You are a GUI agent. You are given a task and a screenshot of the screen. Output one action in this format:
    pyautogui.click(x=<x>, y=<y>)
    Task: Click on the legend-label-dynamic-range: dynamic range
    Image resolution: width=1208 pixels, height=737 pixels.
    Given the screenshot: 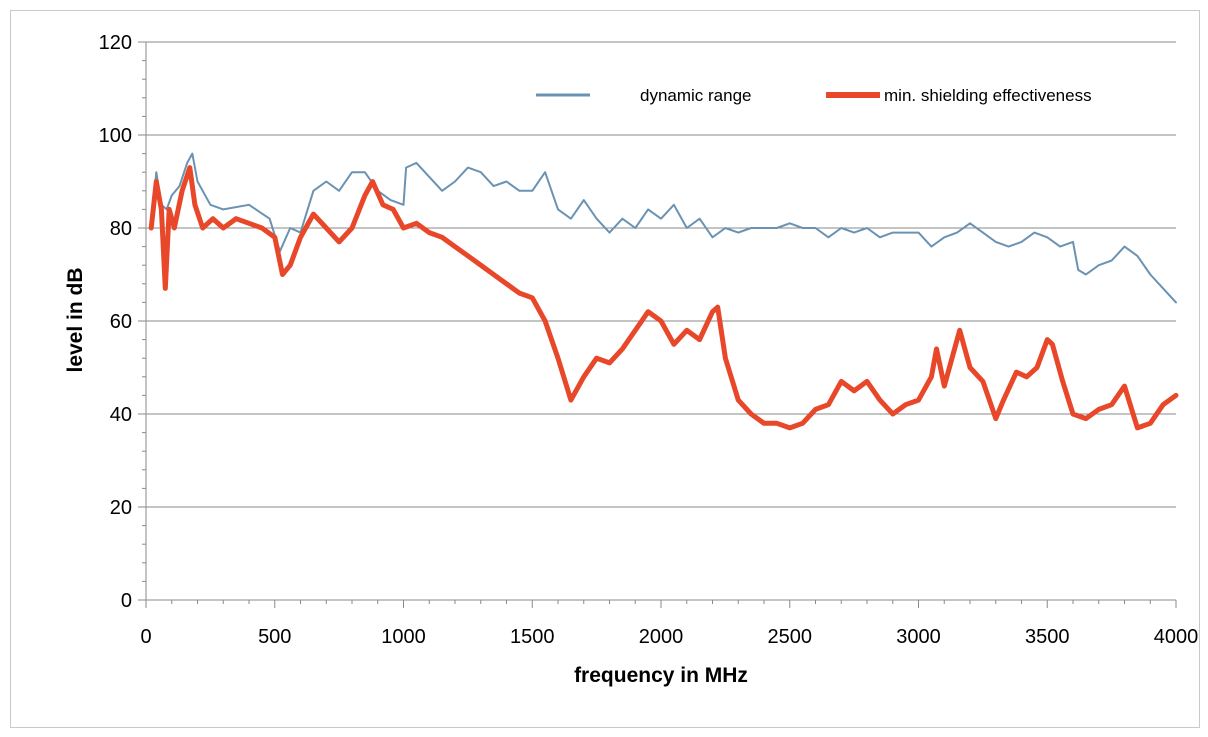 What is the action you would take?
    pyautogui.click(x=696, y=95)
    